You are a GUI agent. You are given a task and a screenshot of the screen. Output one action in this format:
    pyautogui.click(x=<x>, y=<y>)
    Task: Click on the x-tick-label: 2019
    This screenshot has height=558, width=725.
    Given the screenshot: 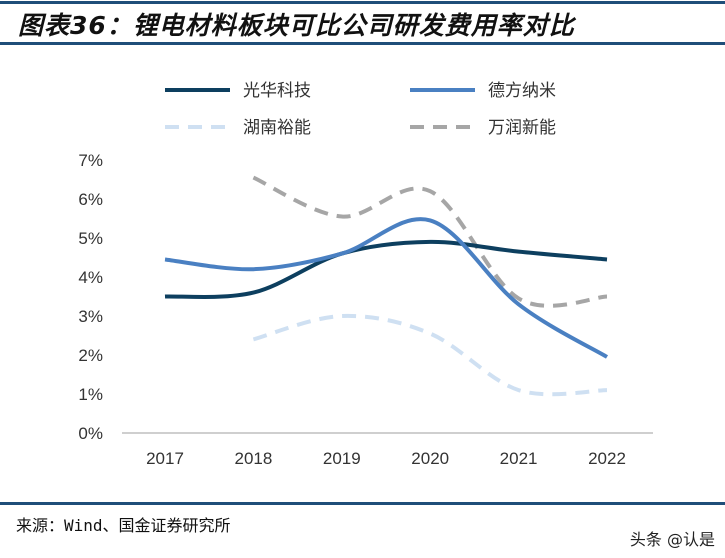 What is the action you would take?
    pyautogui.click(x=342, y=458)
    